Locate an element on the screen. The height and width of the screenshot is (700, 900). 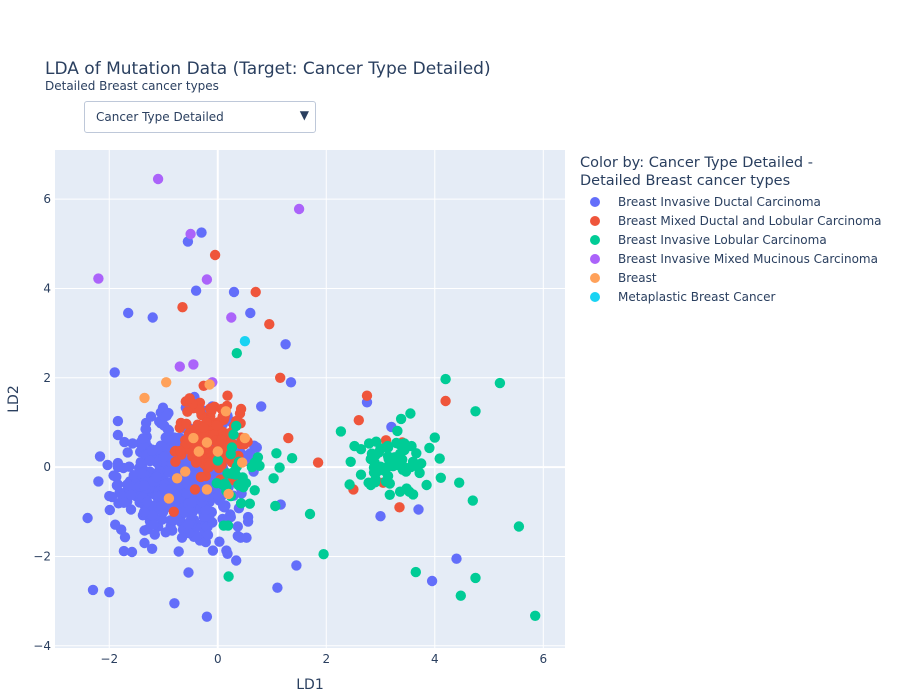
legend-item: Breast is located at coordinates (623, 277).